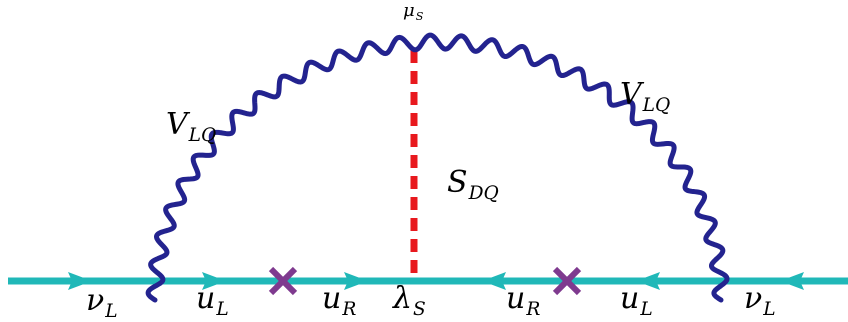 The image size is (848, 322). Describe the element at coordinates (645, 97) in the screenshot. I see `label-v-lq-right: VLQ` at that location.